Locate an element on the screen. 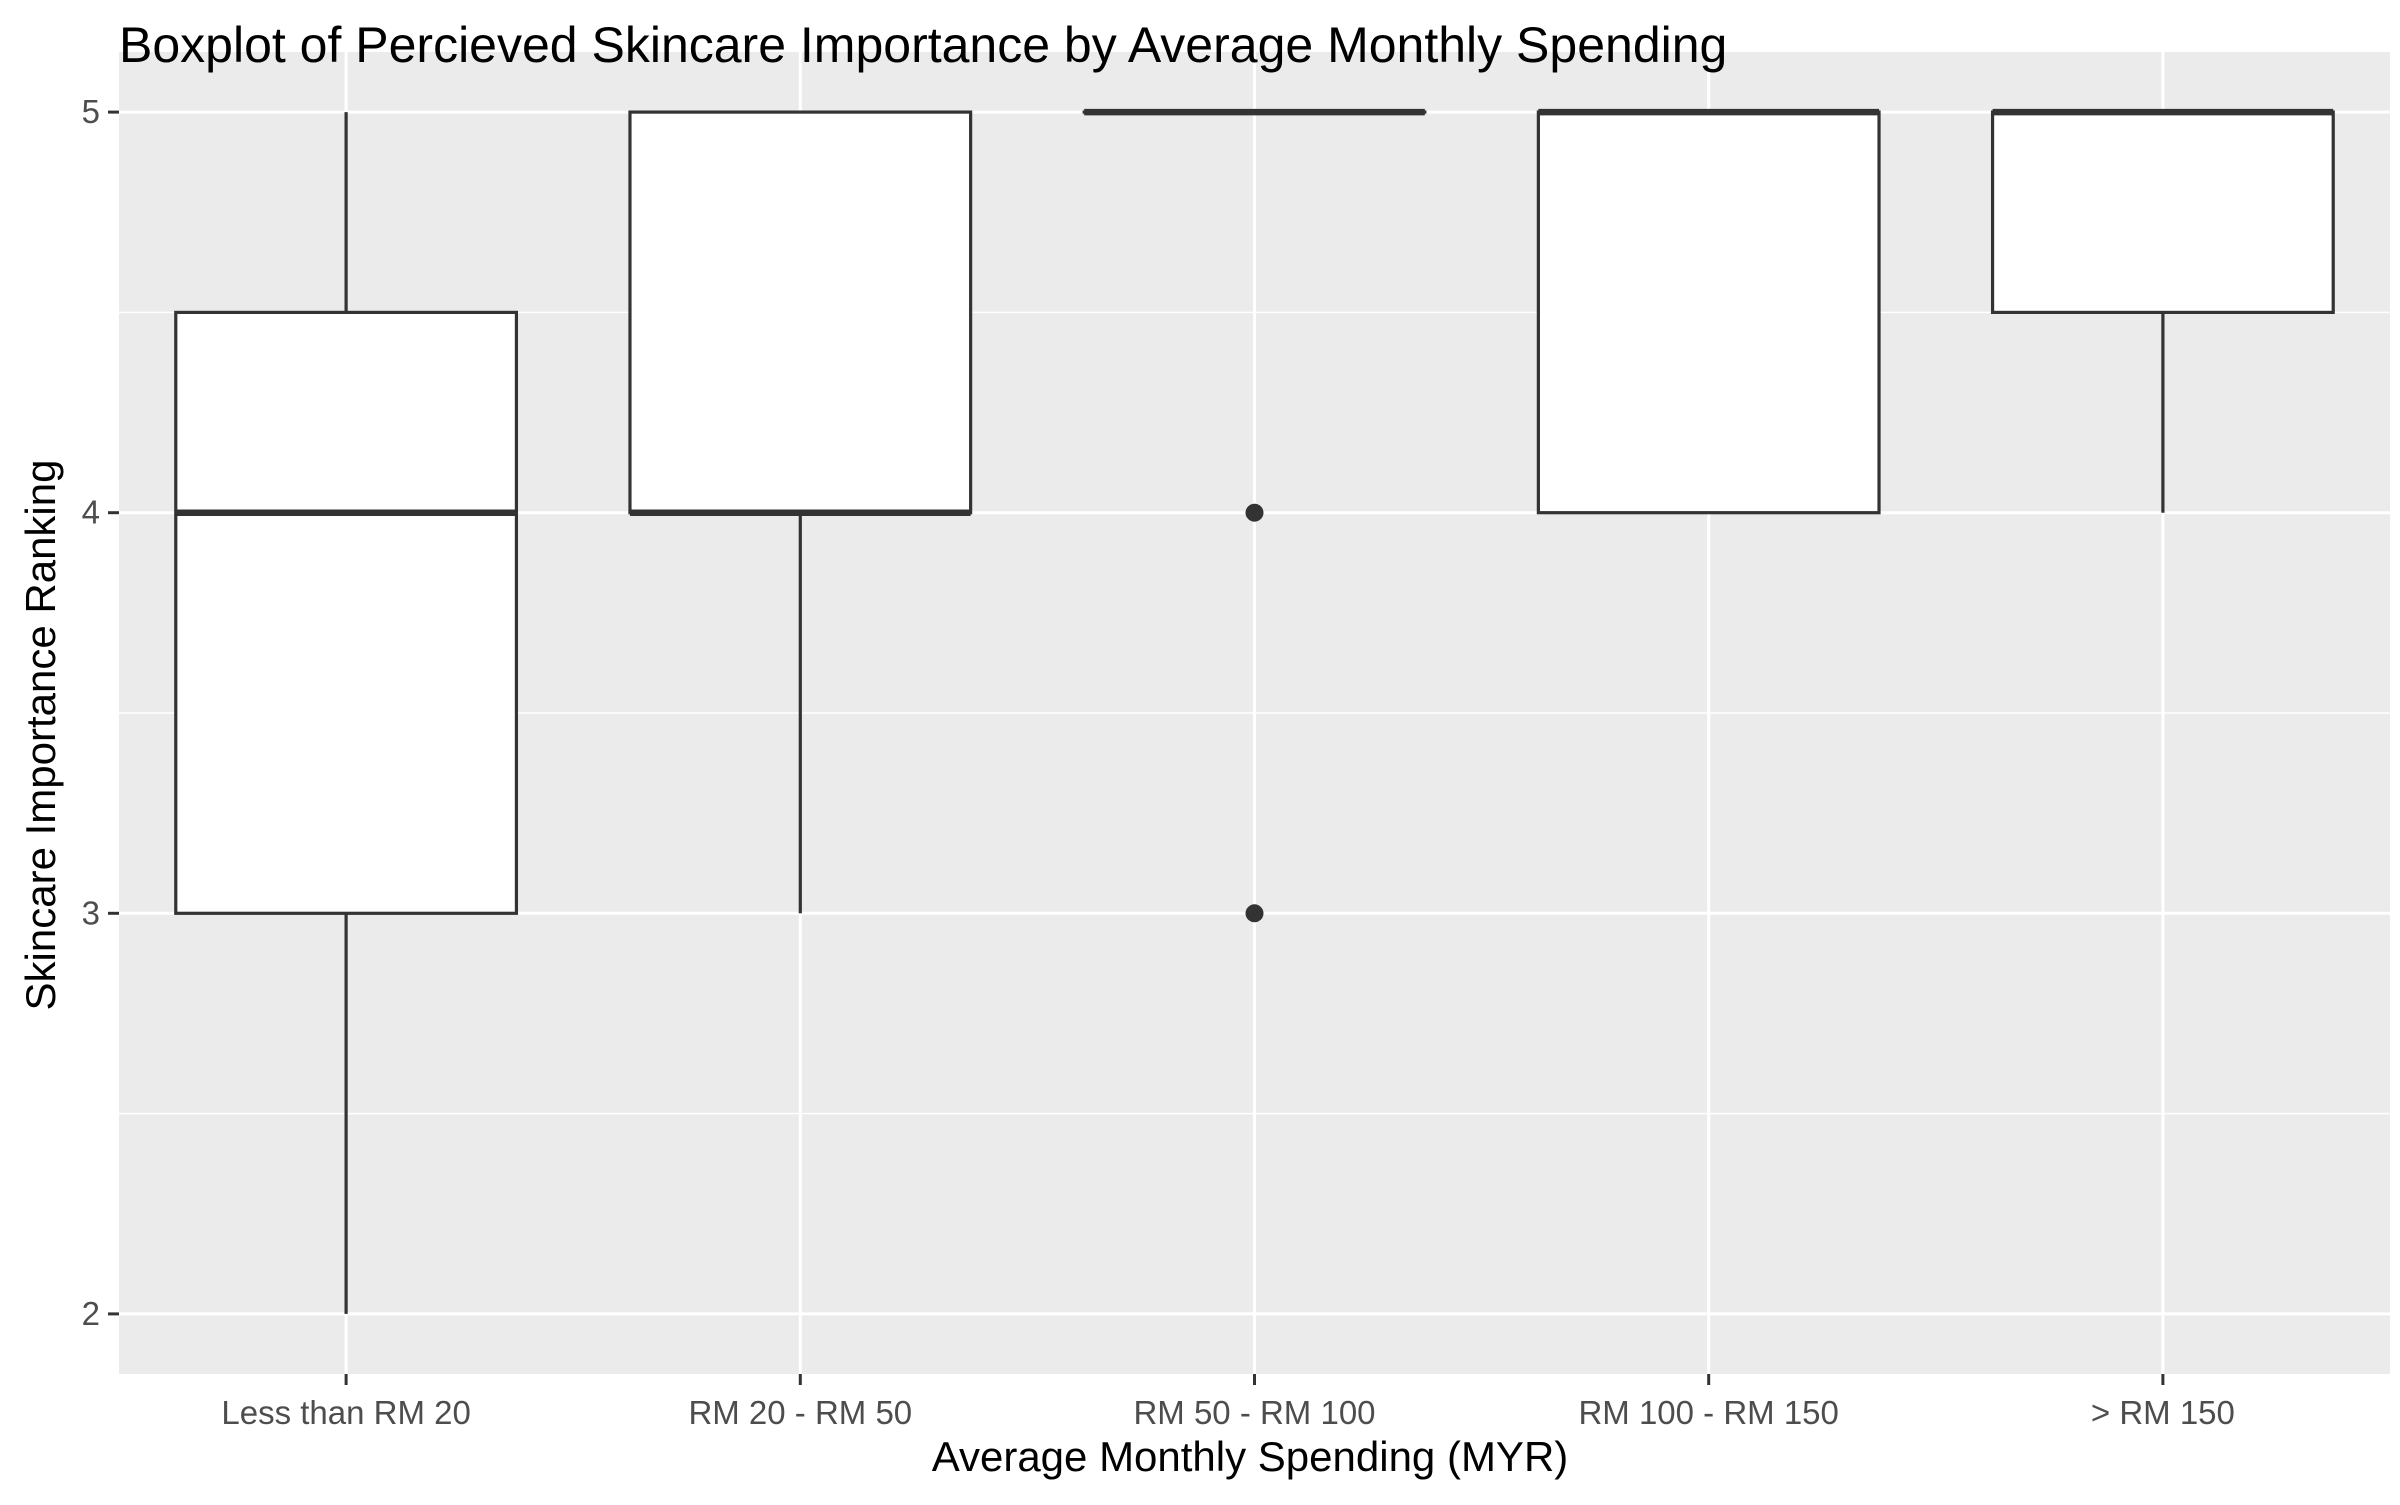 The height and width of the screenshot is (1505, 2400). y-tick-label: 5 is located at coordinates (91, 111).